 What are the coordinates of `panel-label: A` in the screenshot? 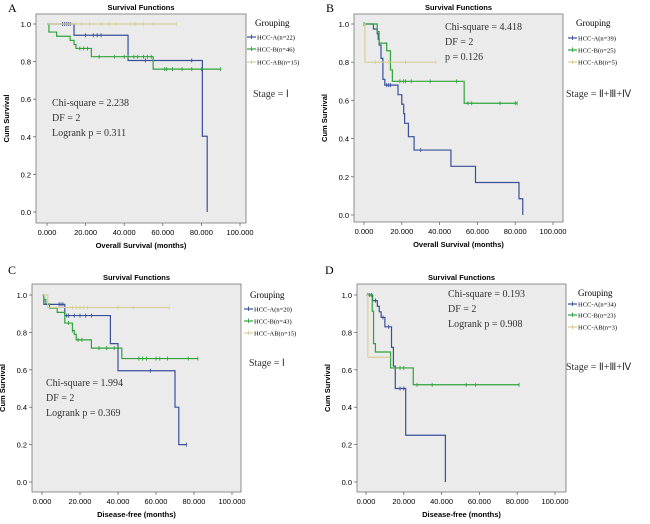 It's located at (12, 8).